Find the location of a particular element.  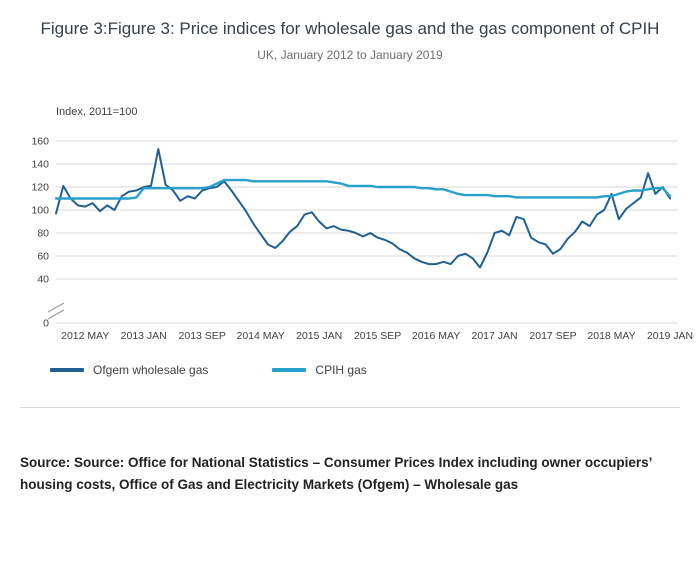

legend-item-cpih-gas: CPIH gas is located at coordinates (319, 369).